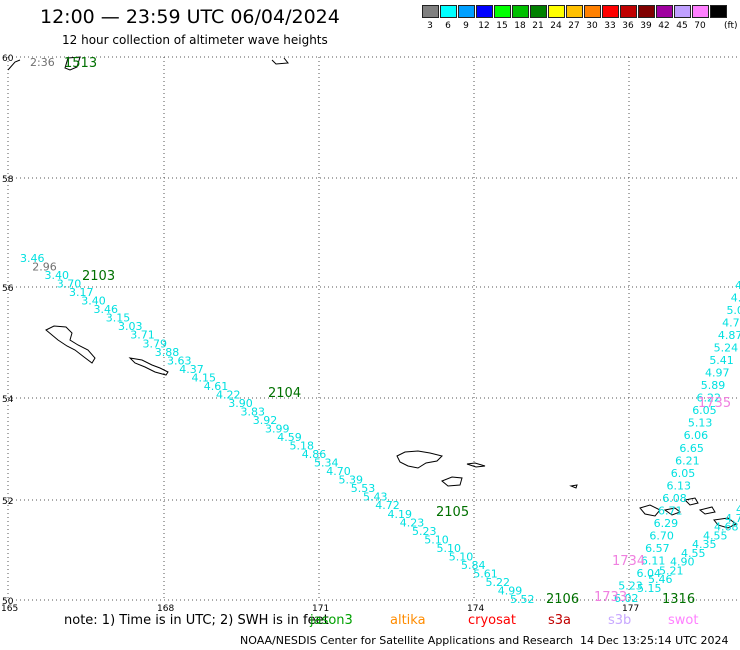 The image size is (740, 650). Describe the element at coordinates (717, 373) in the screenshot. I see `swh-value-label: 4.97` at that location.